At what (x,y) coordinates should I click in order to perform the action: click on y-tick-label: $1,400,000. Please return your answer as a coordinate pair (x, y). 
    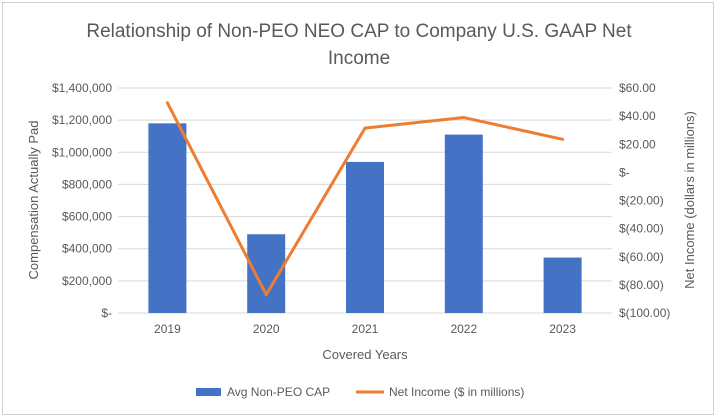
    Looking at the image, I should click on (82, 88).